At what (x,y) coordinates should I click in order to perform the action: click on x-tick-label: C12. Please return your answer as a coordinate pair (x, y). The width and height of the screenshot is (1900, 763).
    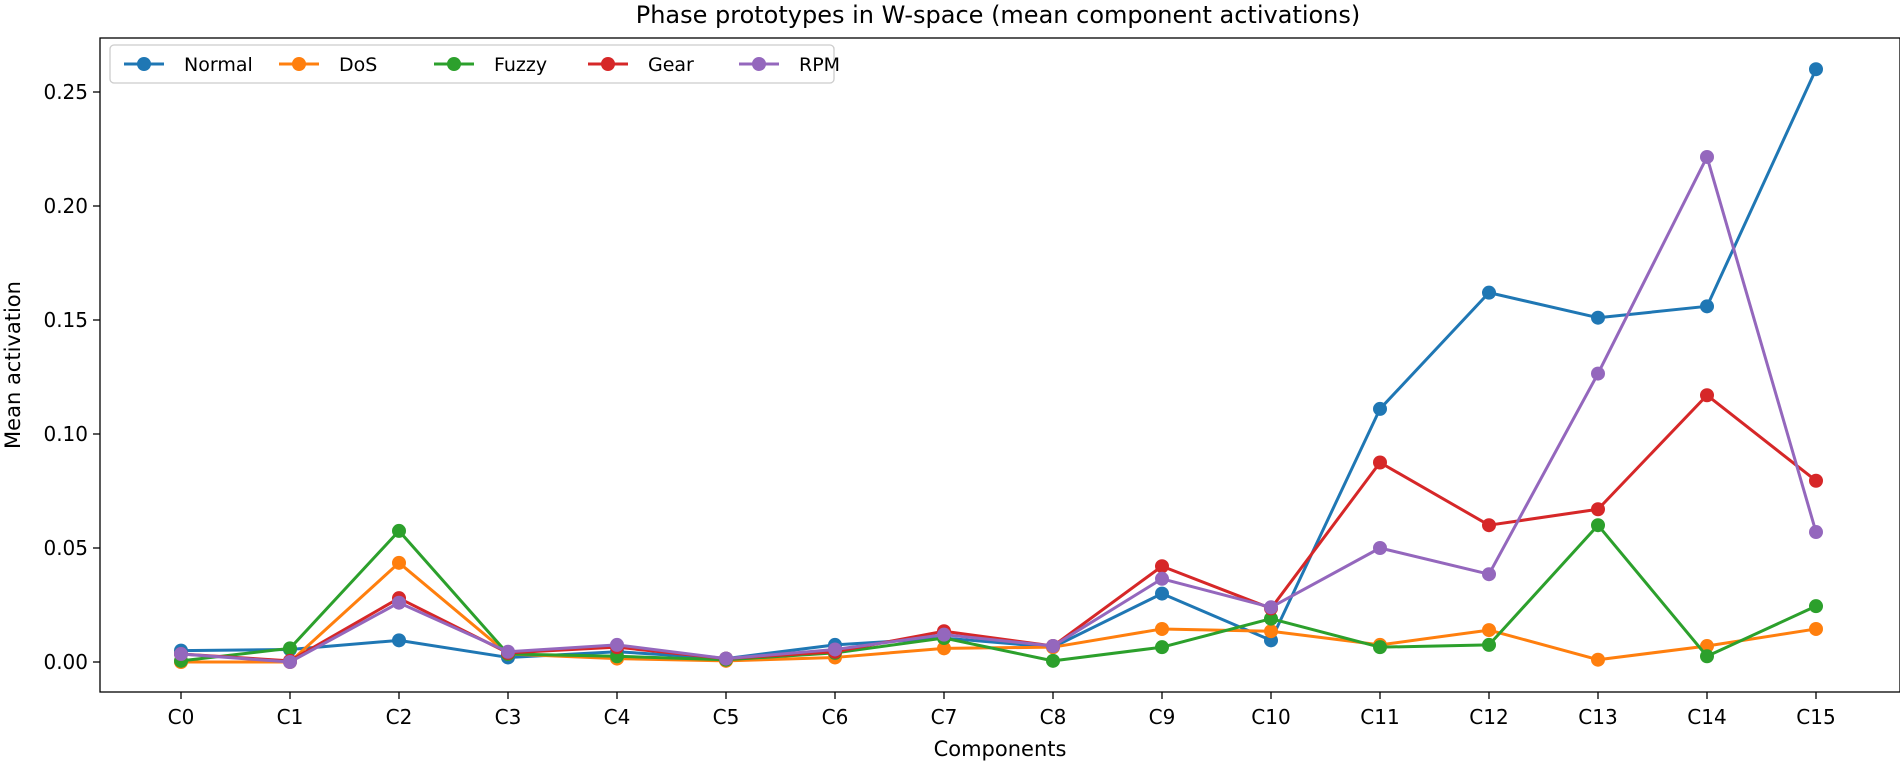
    Looking at the image, I should click on (1488, 717).